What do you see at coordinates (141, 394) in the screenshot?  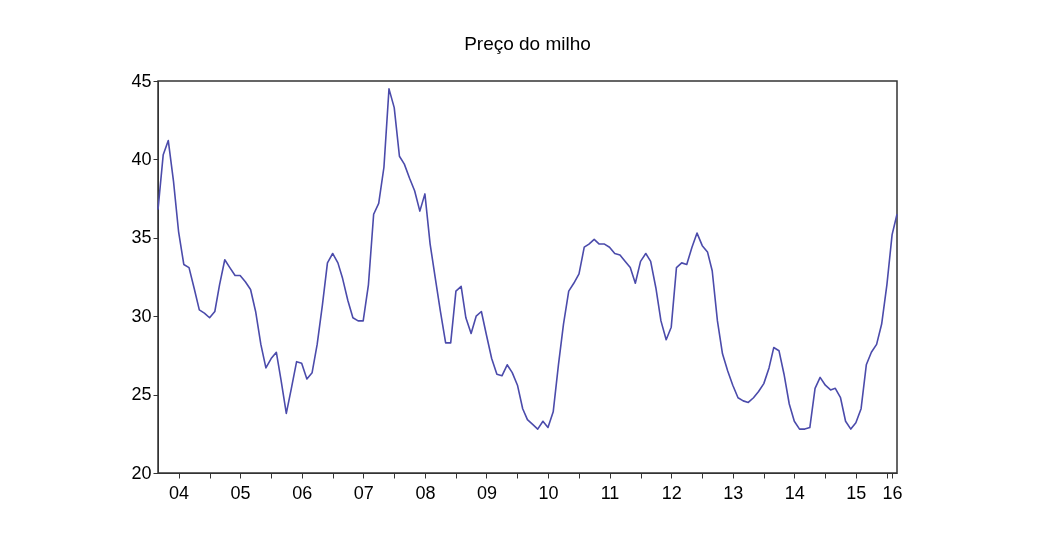 I see `y-tick-label: 25` at bounding box center [141, 394].